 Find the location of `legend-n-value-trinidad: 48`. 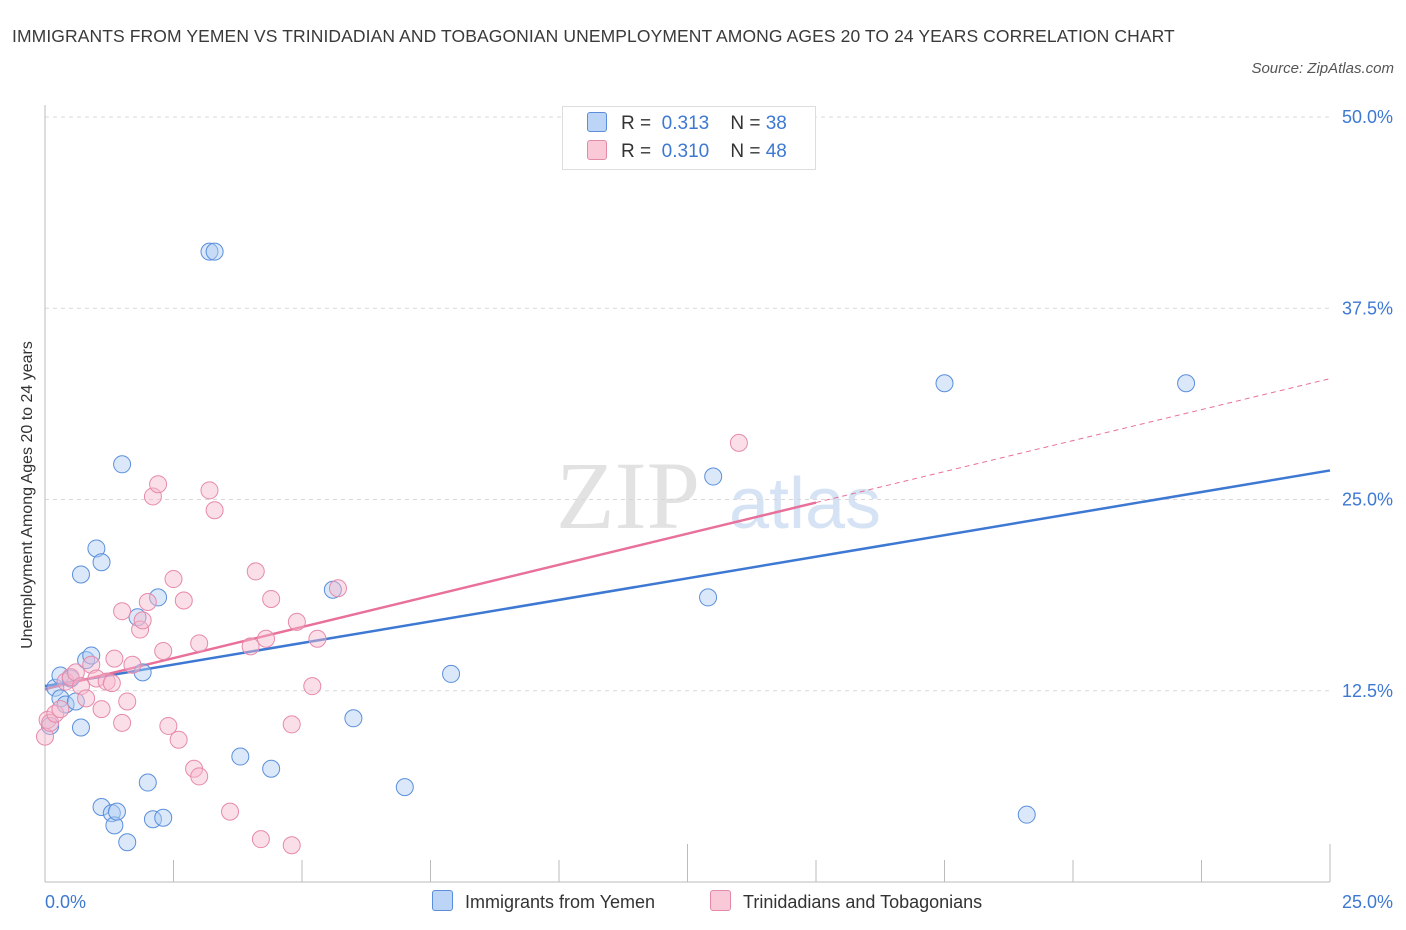

legend-n-value-trinidad: 48 is located at coordinates (776, 151).